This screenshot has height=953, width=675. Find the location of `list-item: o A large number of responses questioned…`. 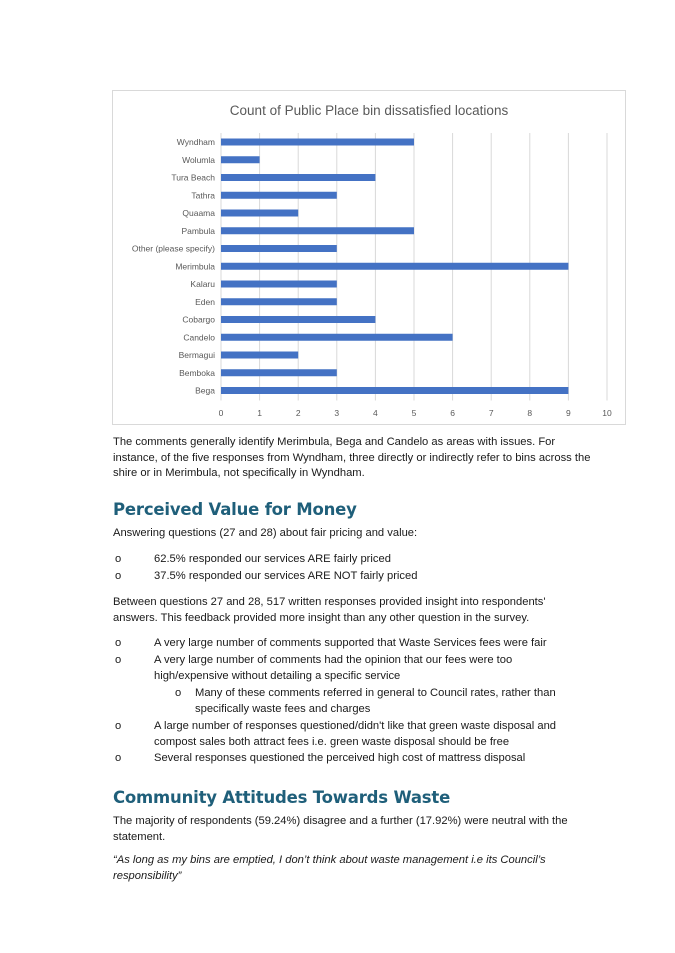

list-item: o A large number of responses questioned… is located at coordinates (345, 735).